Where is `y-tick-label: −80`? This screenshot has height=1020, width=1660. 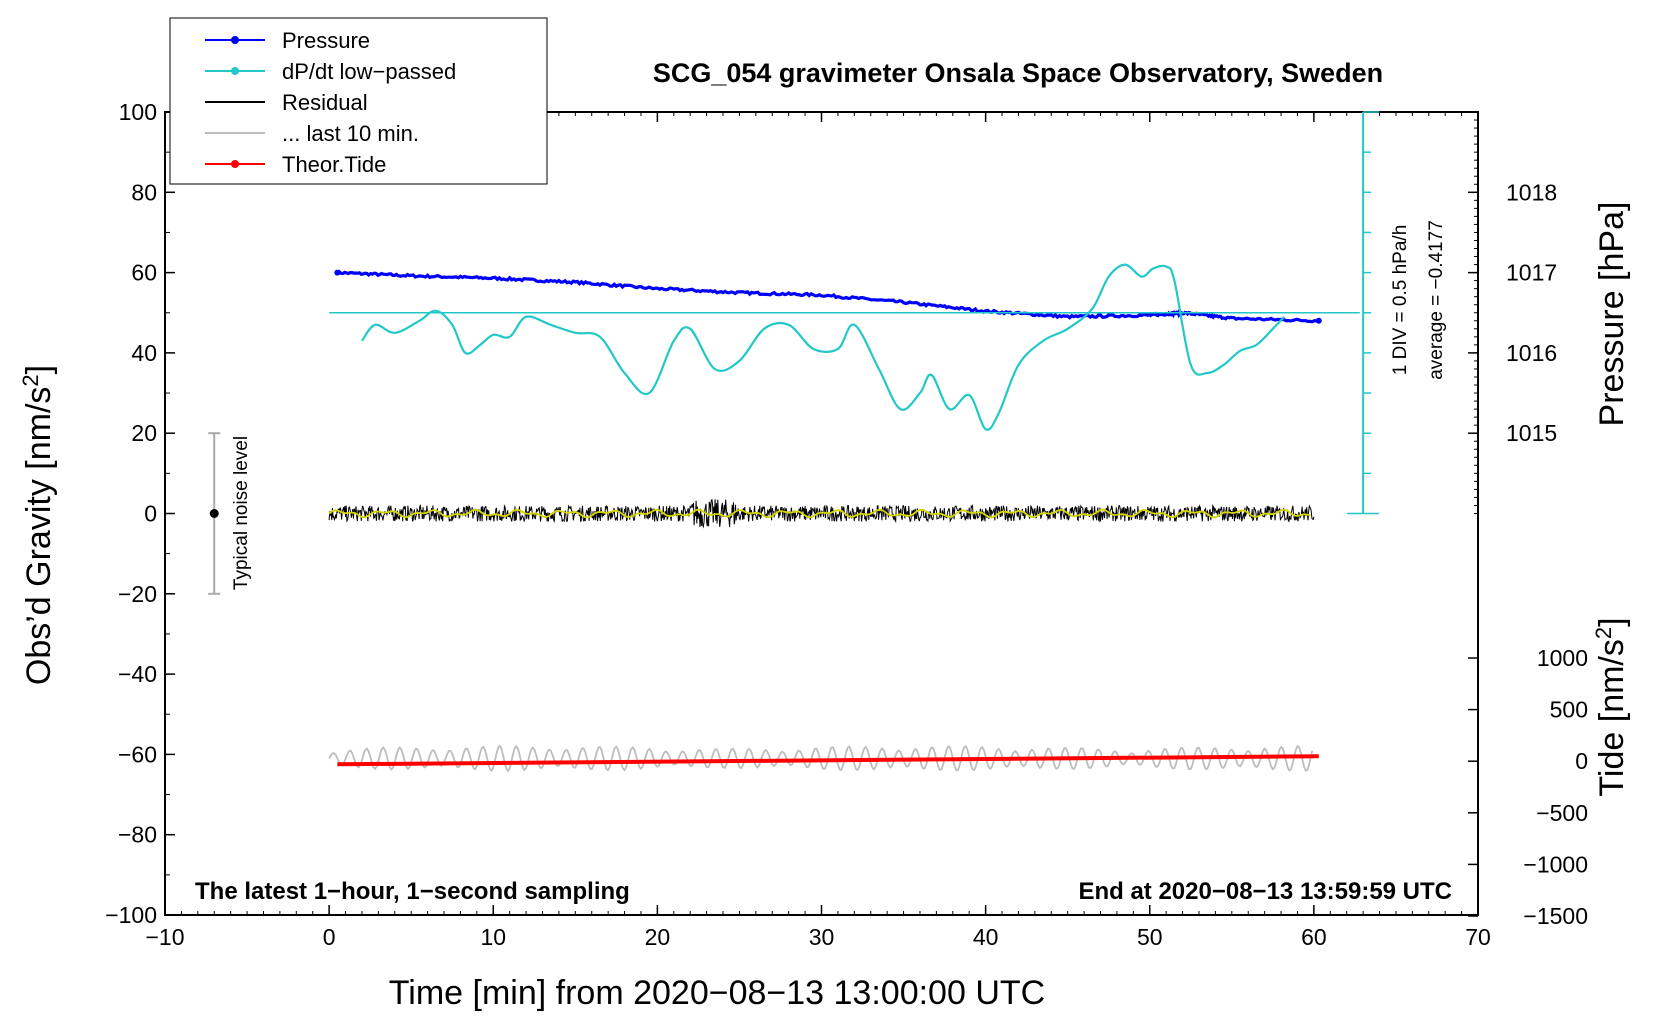 y-tick-label: −80 is located at coordinates (137, 835).